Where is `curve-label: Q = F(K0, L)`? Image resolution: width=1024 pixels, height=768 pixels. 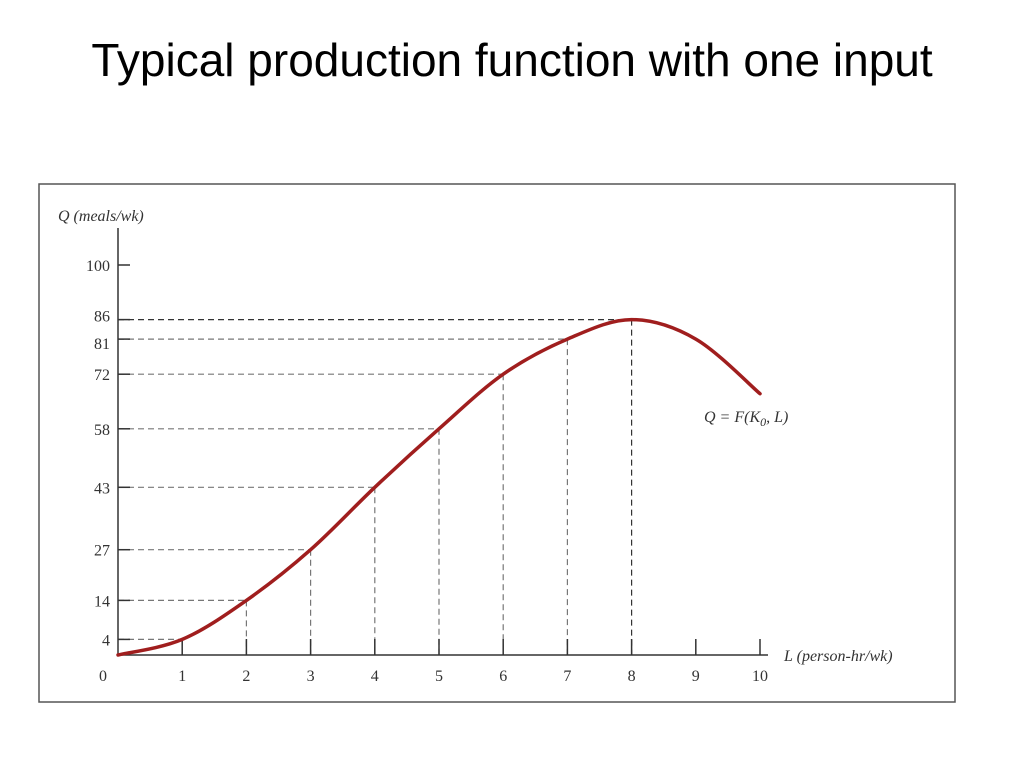
curve-label: Q = F(K0, L) is located at coordinates (746, 419).